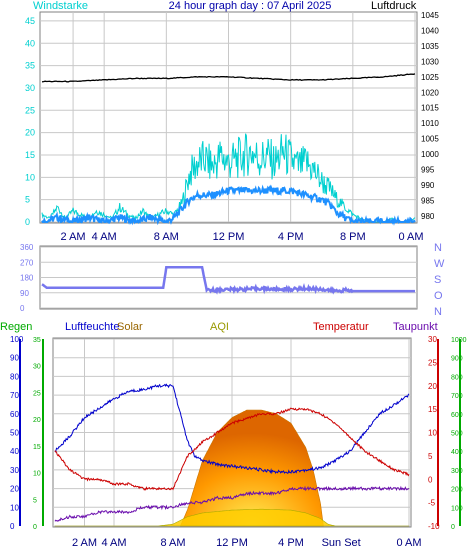  I want to click on aqi-area, so click(232, 517).